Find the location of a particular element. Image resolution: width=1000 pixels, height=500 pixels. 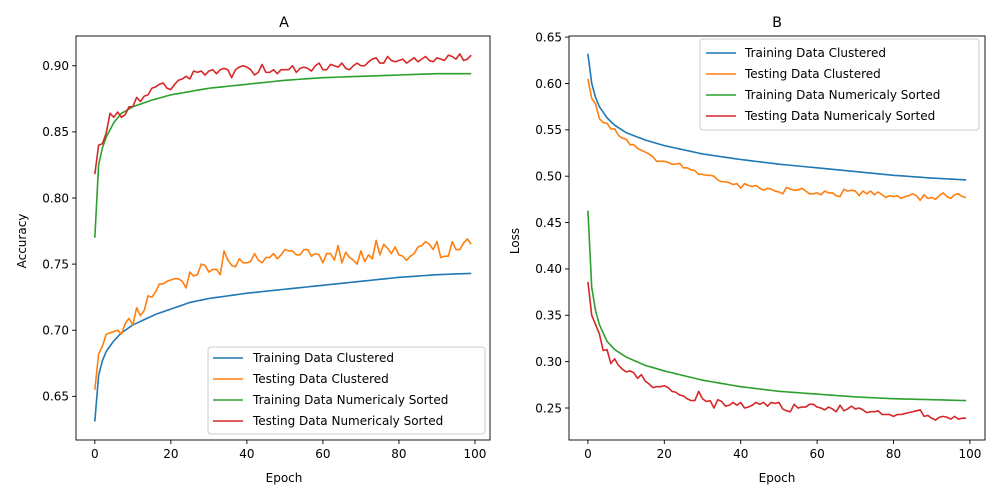

y-tick-label: 0.60 is located at coordinates (548, 84).